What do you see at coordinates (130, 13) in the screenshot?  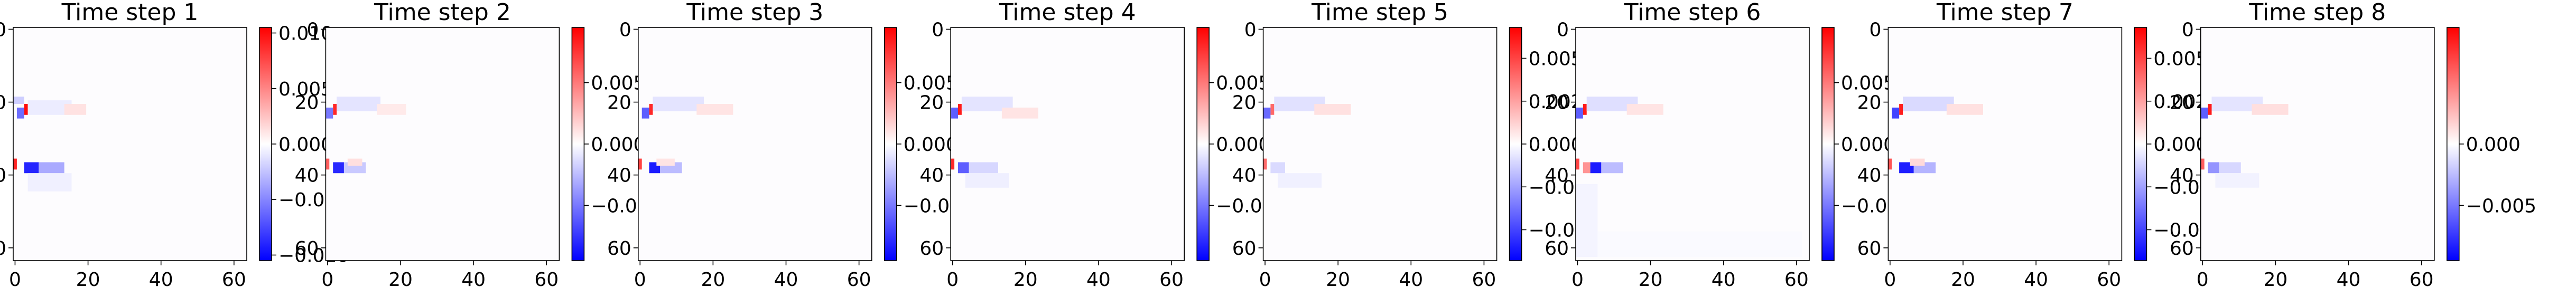 I see `panel-title: Time step 1` at bounding box center [130, 13].